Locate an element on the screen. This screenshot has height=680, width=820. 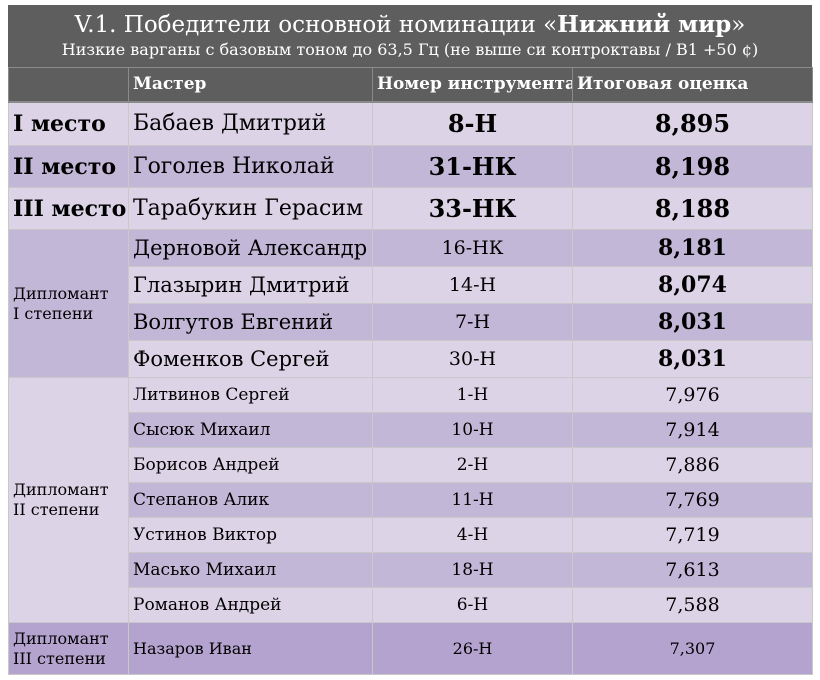
header-number: Номер инструмента is located at coordinates (472, 84).